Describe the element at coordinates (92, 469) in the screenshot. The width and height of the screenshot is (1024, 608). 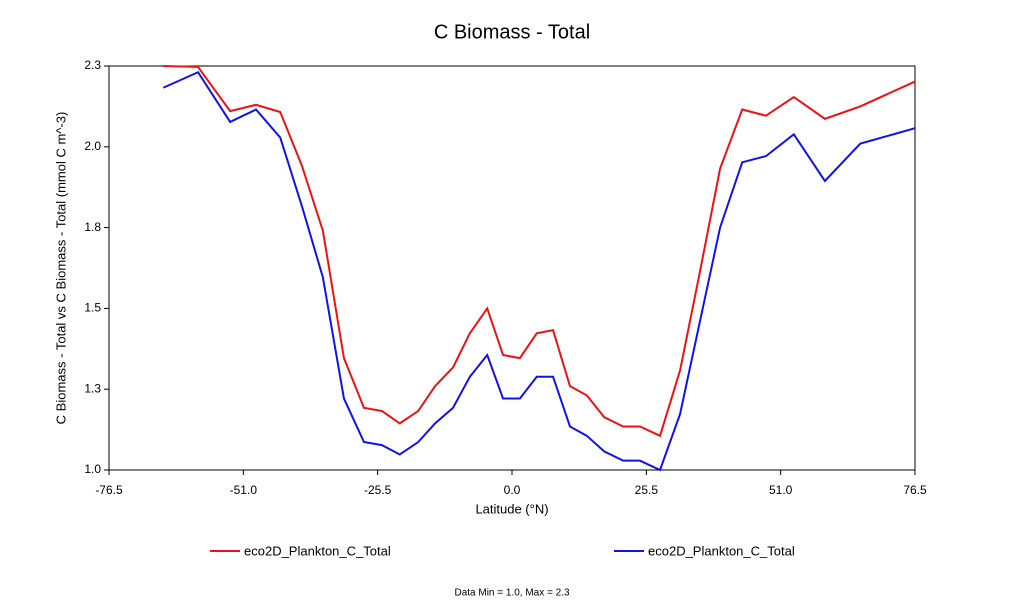
I see `y-tick-label: 1.0` at that location.